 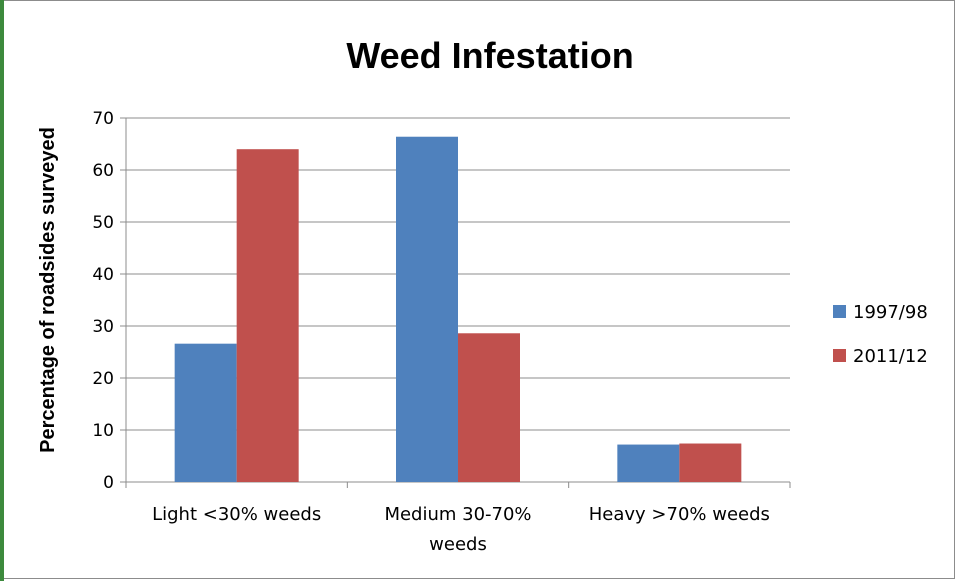 What do you see at coordinates (103, 431) in the screenshot?
I see `y-tick-label: 10` at bounding box center [103, 431].